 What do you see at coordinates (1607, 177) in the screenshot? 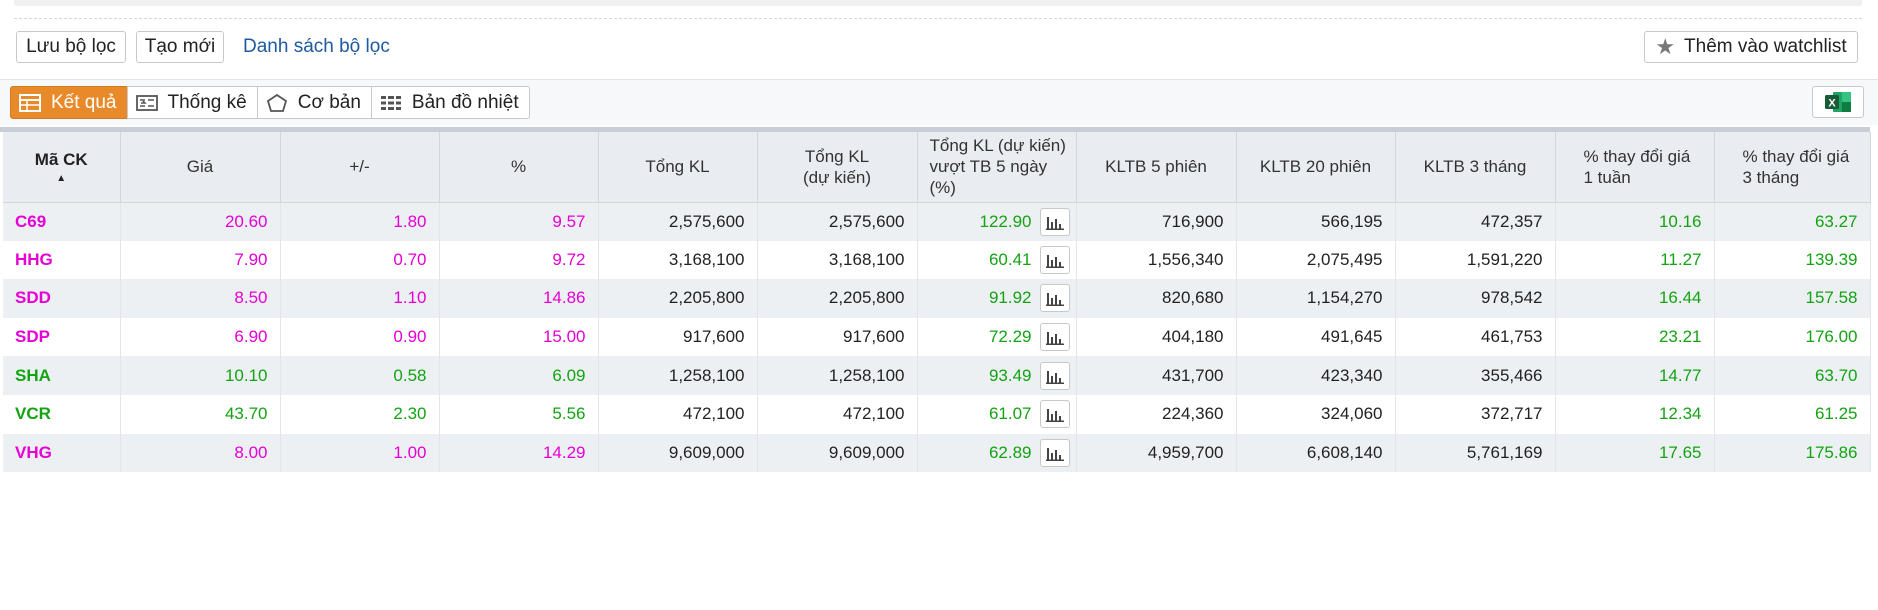
I see `col-change-1w-line2: 1 tuần` at bounding box center [1607, 177].